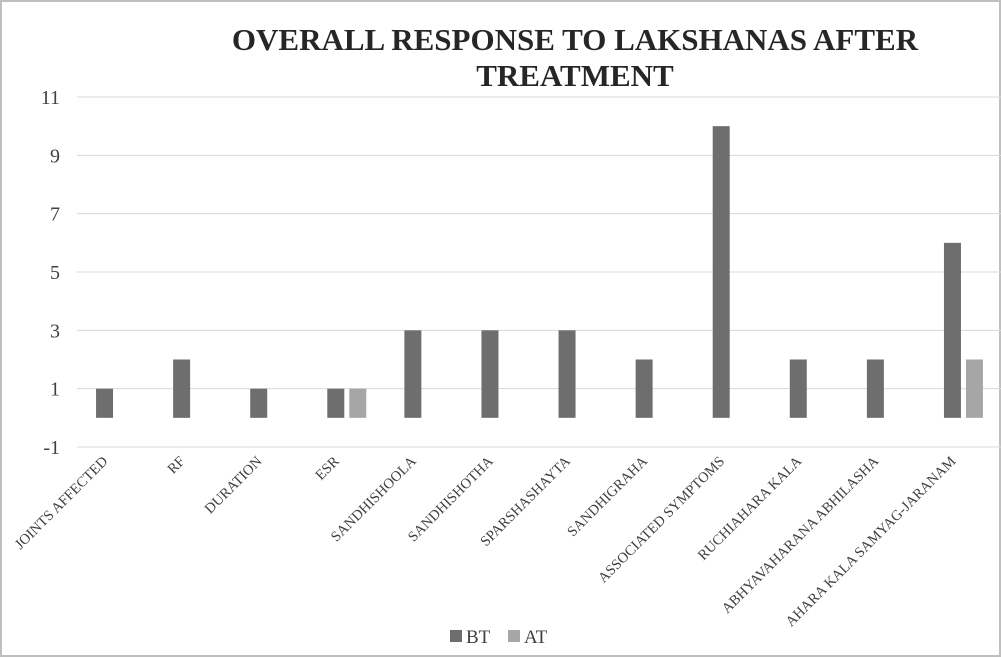 This screenshot has height=659, width=1001. What do you see at coordinates (456, 636) in the screenshot?
I see `legend-swatch-bt` at bounding box center [456, 636].